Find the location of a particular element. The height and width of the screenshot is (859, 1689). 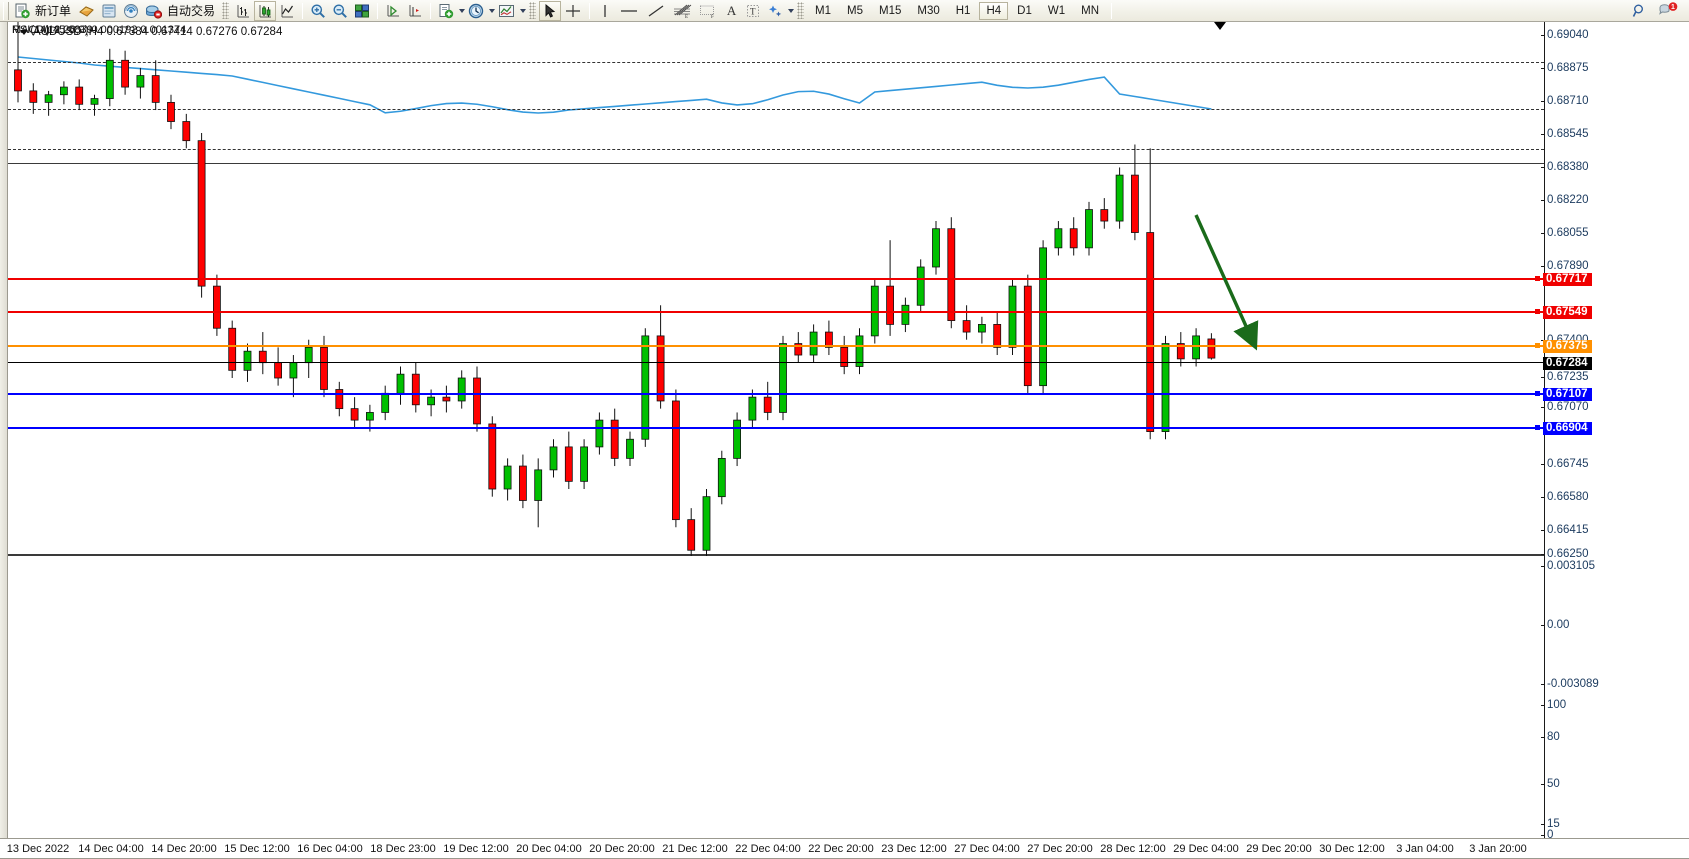

tile-windows-button is located at coordinates (362, 11).